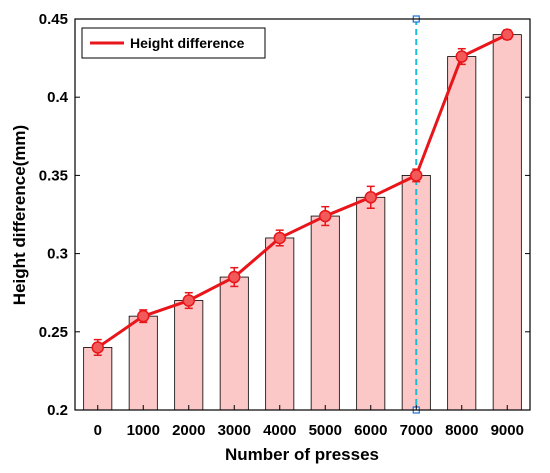 Image resolution: width=550 pixels, height=473 pixels. I want to click on y-tick-label: 0.45, so click(53, 19).